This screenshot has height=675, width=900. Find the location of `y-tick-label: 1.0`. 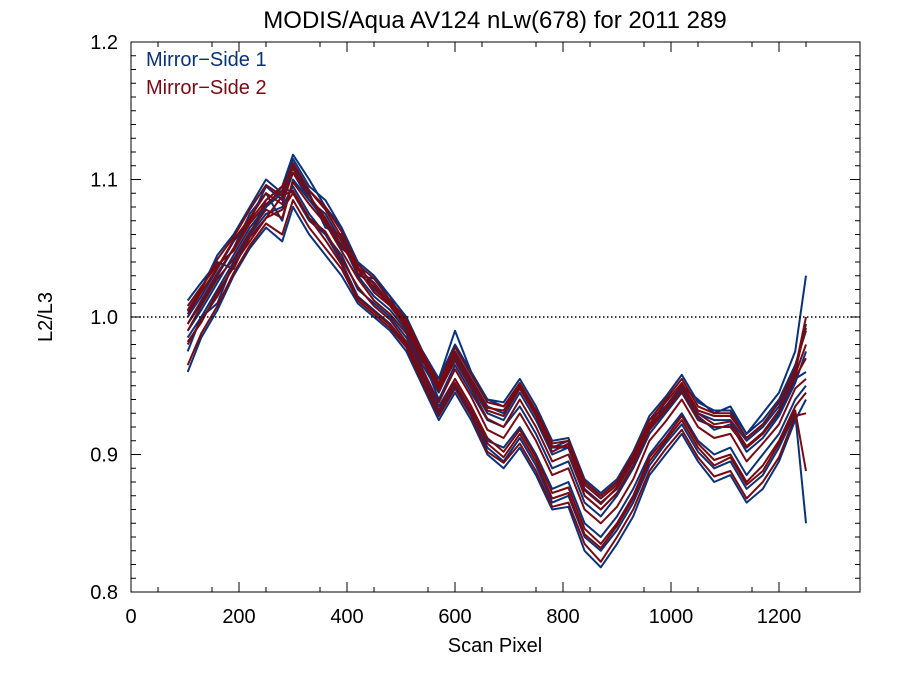

y-tick-label: 1.0 is located at coordinates (104, 318).